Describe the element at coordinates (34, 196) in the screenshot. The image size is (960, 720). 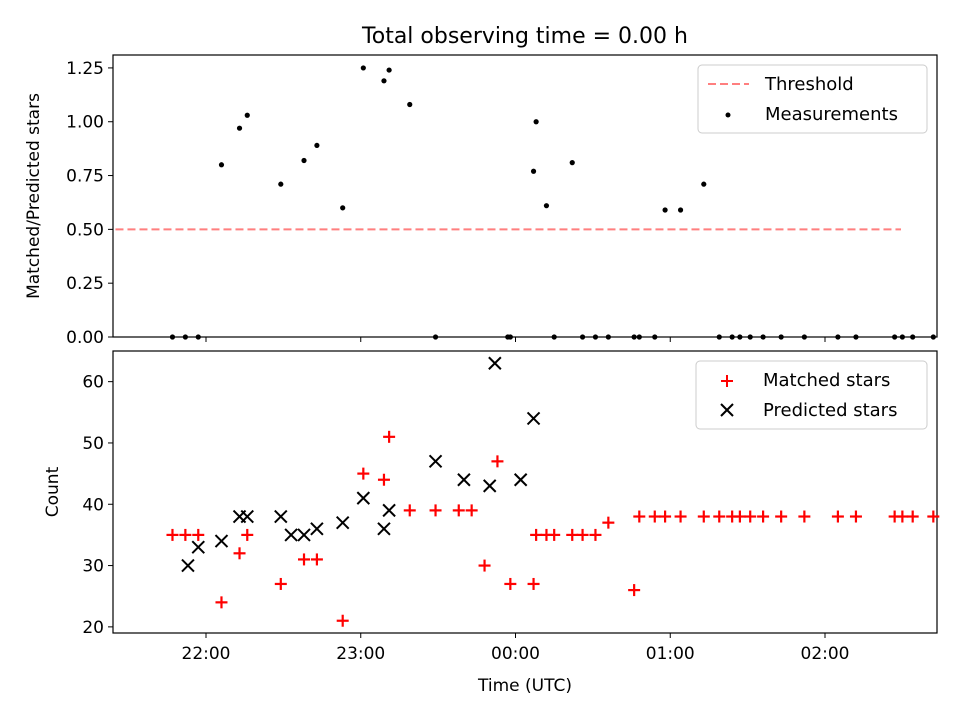
I see `top-y-axis-label: Matched/Predicted stars` at that location.